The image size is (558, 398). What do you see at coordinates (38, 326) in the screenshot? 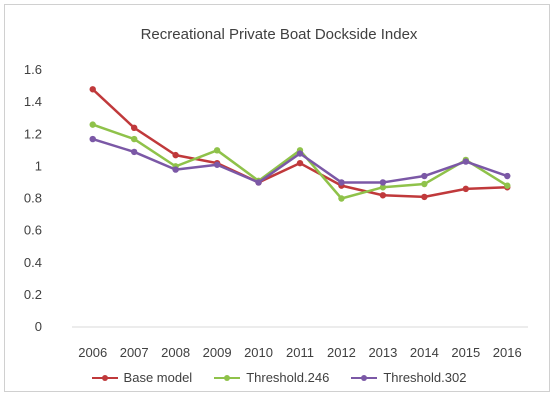
I see `y-tick-label: 0` at bounding box center [38, 326].